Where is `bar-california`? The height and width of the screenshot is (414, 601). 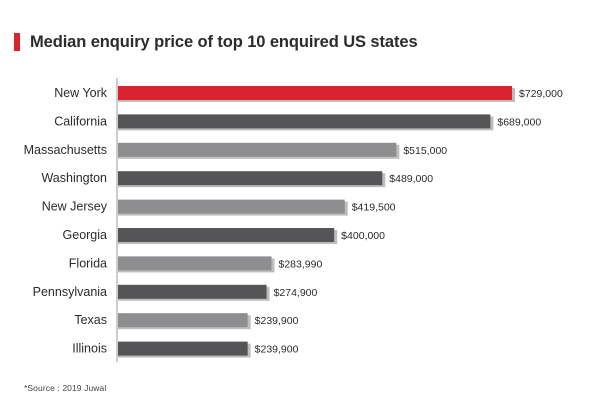
bar-california is located at coordinates (304, 121).